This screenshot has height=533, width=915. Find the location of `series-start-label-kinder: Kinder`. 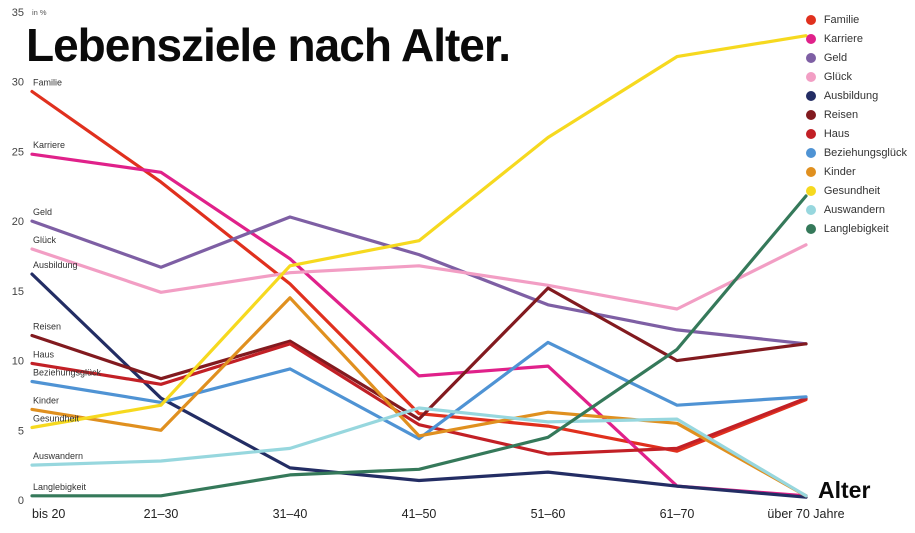

series-start-label-kinder: Kinder is located at coordinates (46, 400).